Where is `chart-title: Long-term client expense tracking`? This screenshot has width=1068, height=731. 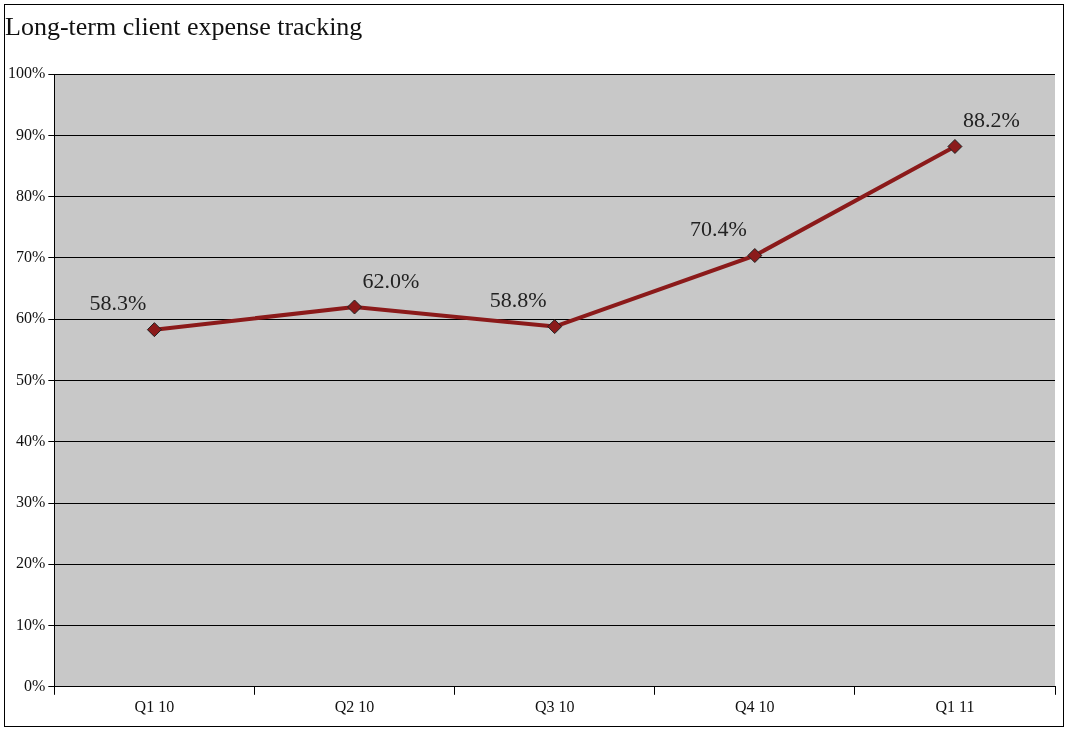 chart-title: Long-term client expense tracking is located at coordinates (184, 27).